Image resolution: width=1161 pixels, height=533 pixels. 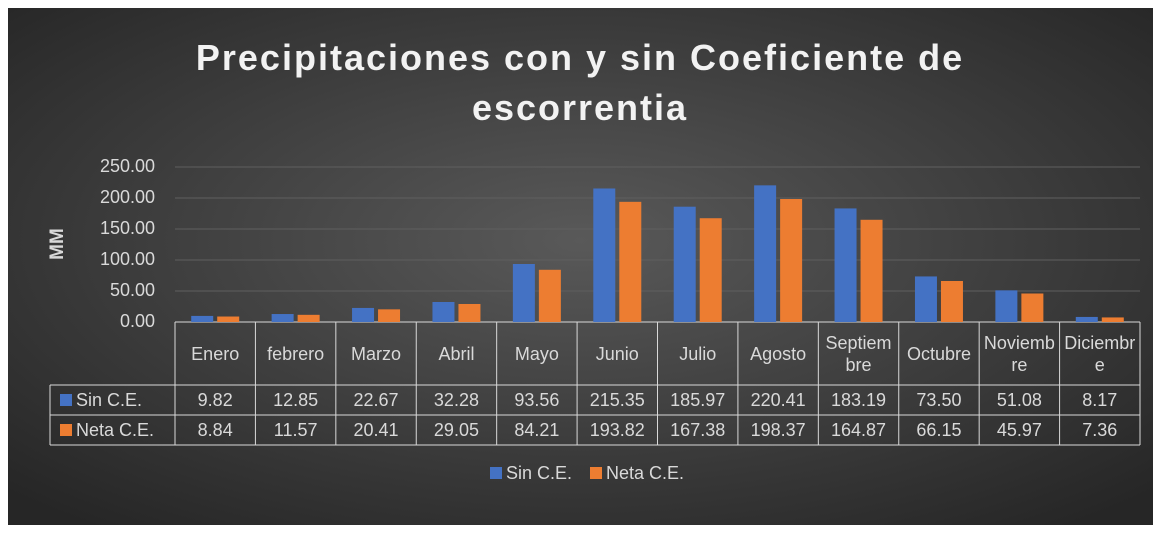 I want to click on table-value: 193.82, so click(x=617, y=430).